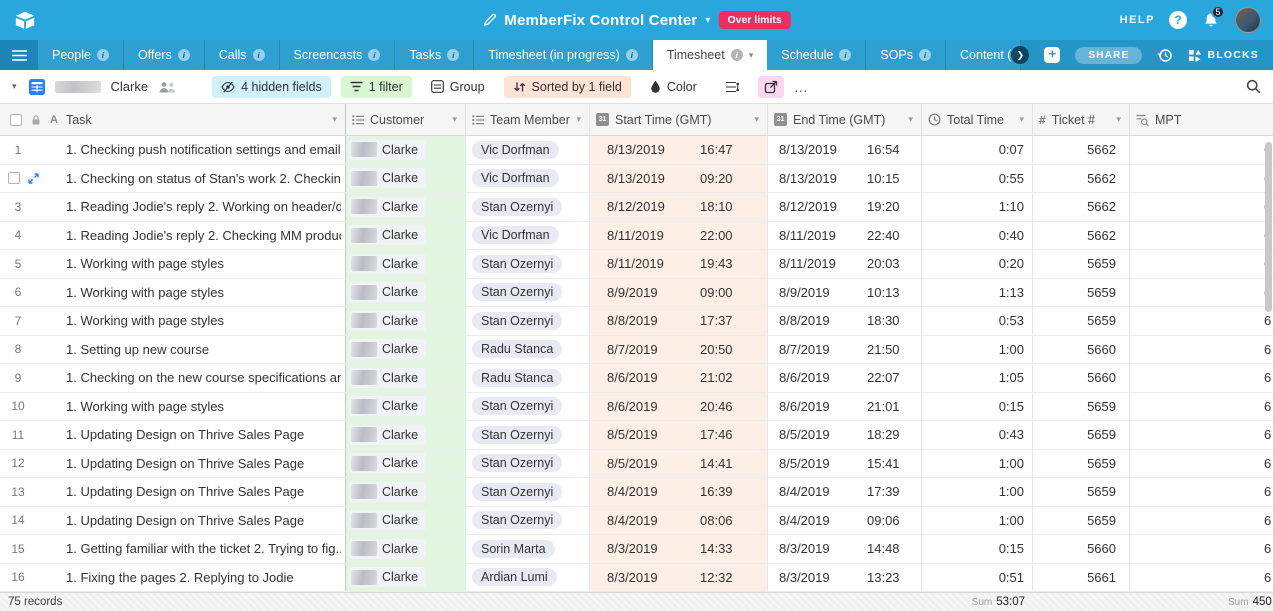 Image resolution: width=1273 pixels, height=611 pixels. I want to click on end-time-cell: 8/3/2019 14:48, so click(845, 549).